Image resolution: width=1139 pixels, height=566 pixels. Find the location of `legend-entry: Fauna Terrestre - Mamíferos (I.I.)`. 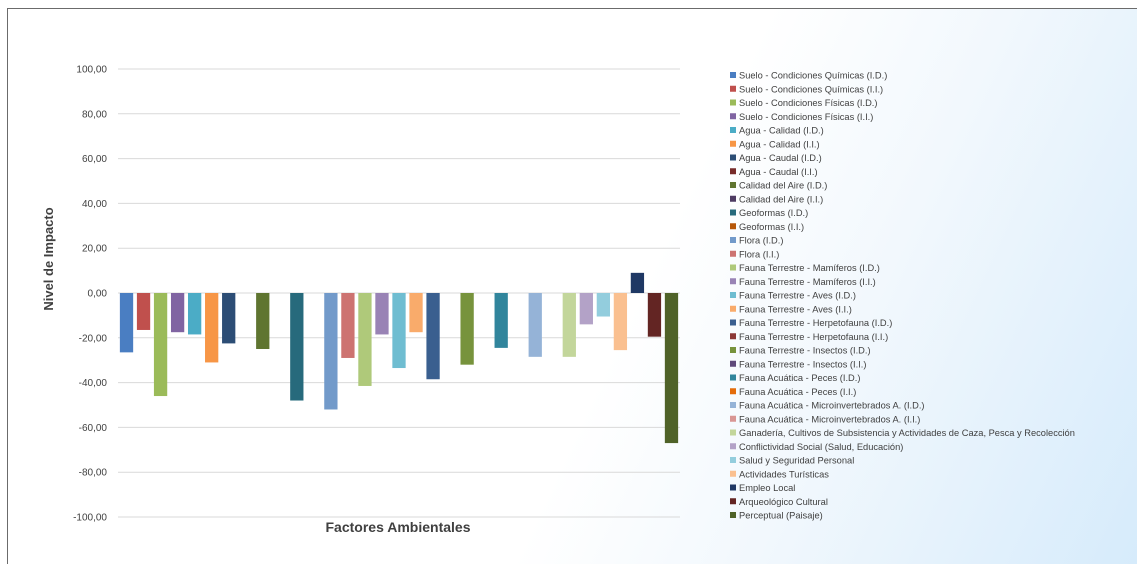

legend-entry: Fauna Terrestre - Mamíferos (I.I.) is located at coordinates (807, 282).